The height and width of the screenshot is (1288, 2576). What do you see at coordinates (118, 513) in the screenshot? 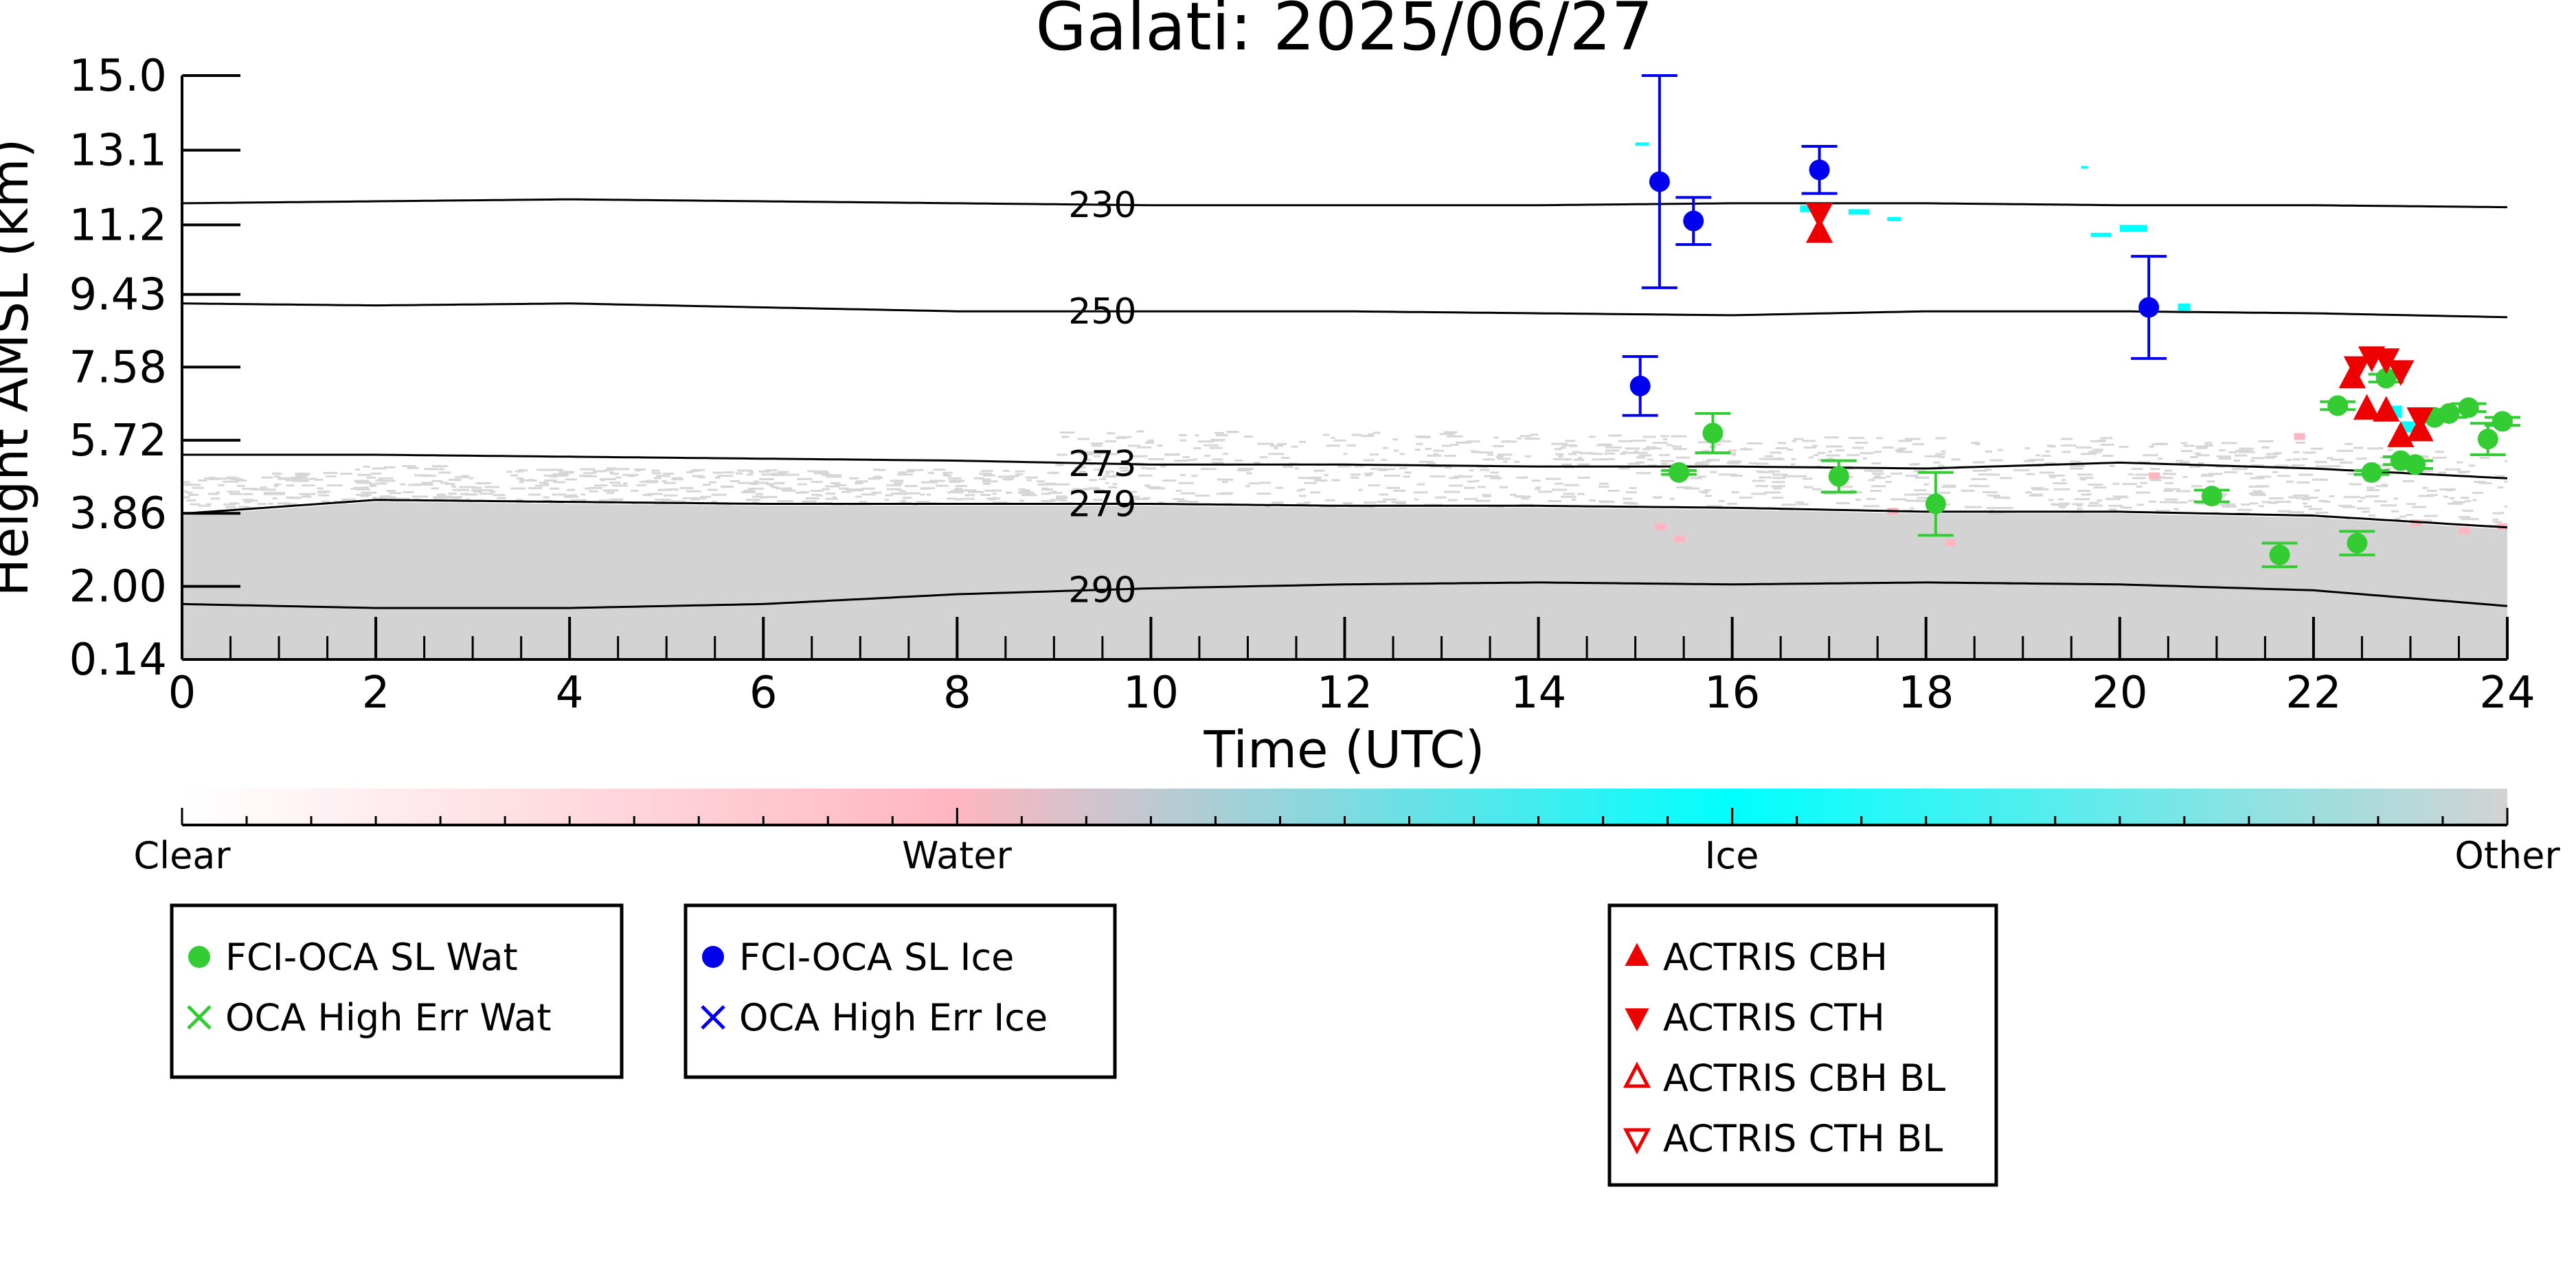
I see `y-tick-label: 3.86` at bounding box center [118, 513].